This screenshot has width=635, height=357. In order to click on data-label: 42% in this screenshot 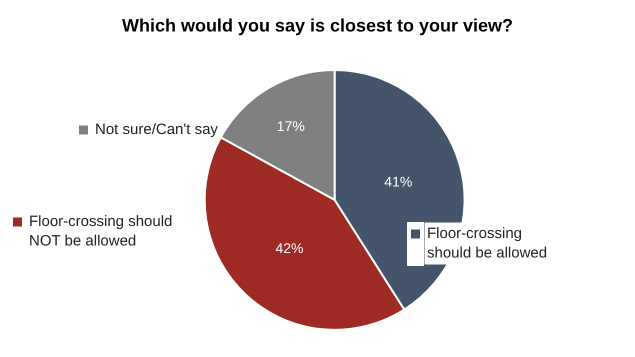, I will do `click(289, 248)`.